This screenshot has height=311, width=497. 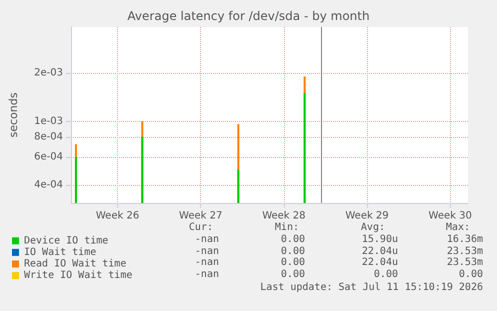 I want to click on text: 15.90u, so click(x=380, y=240).